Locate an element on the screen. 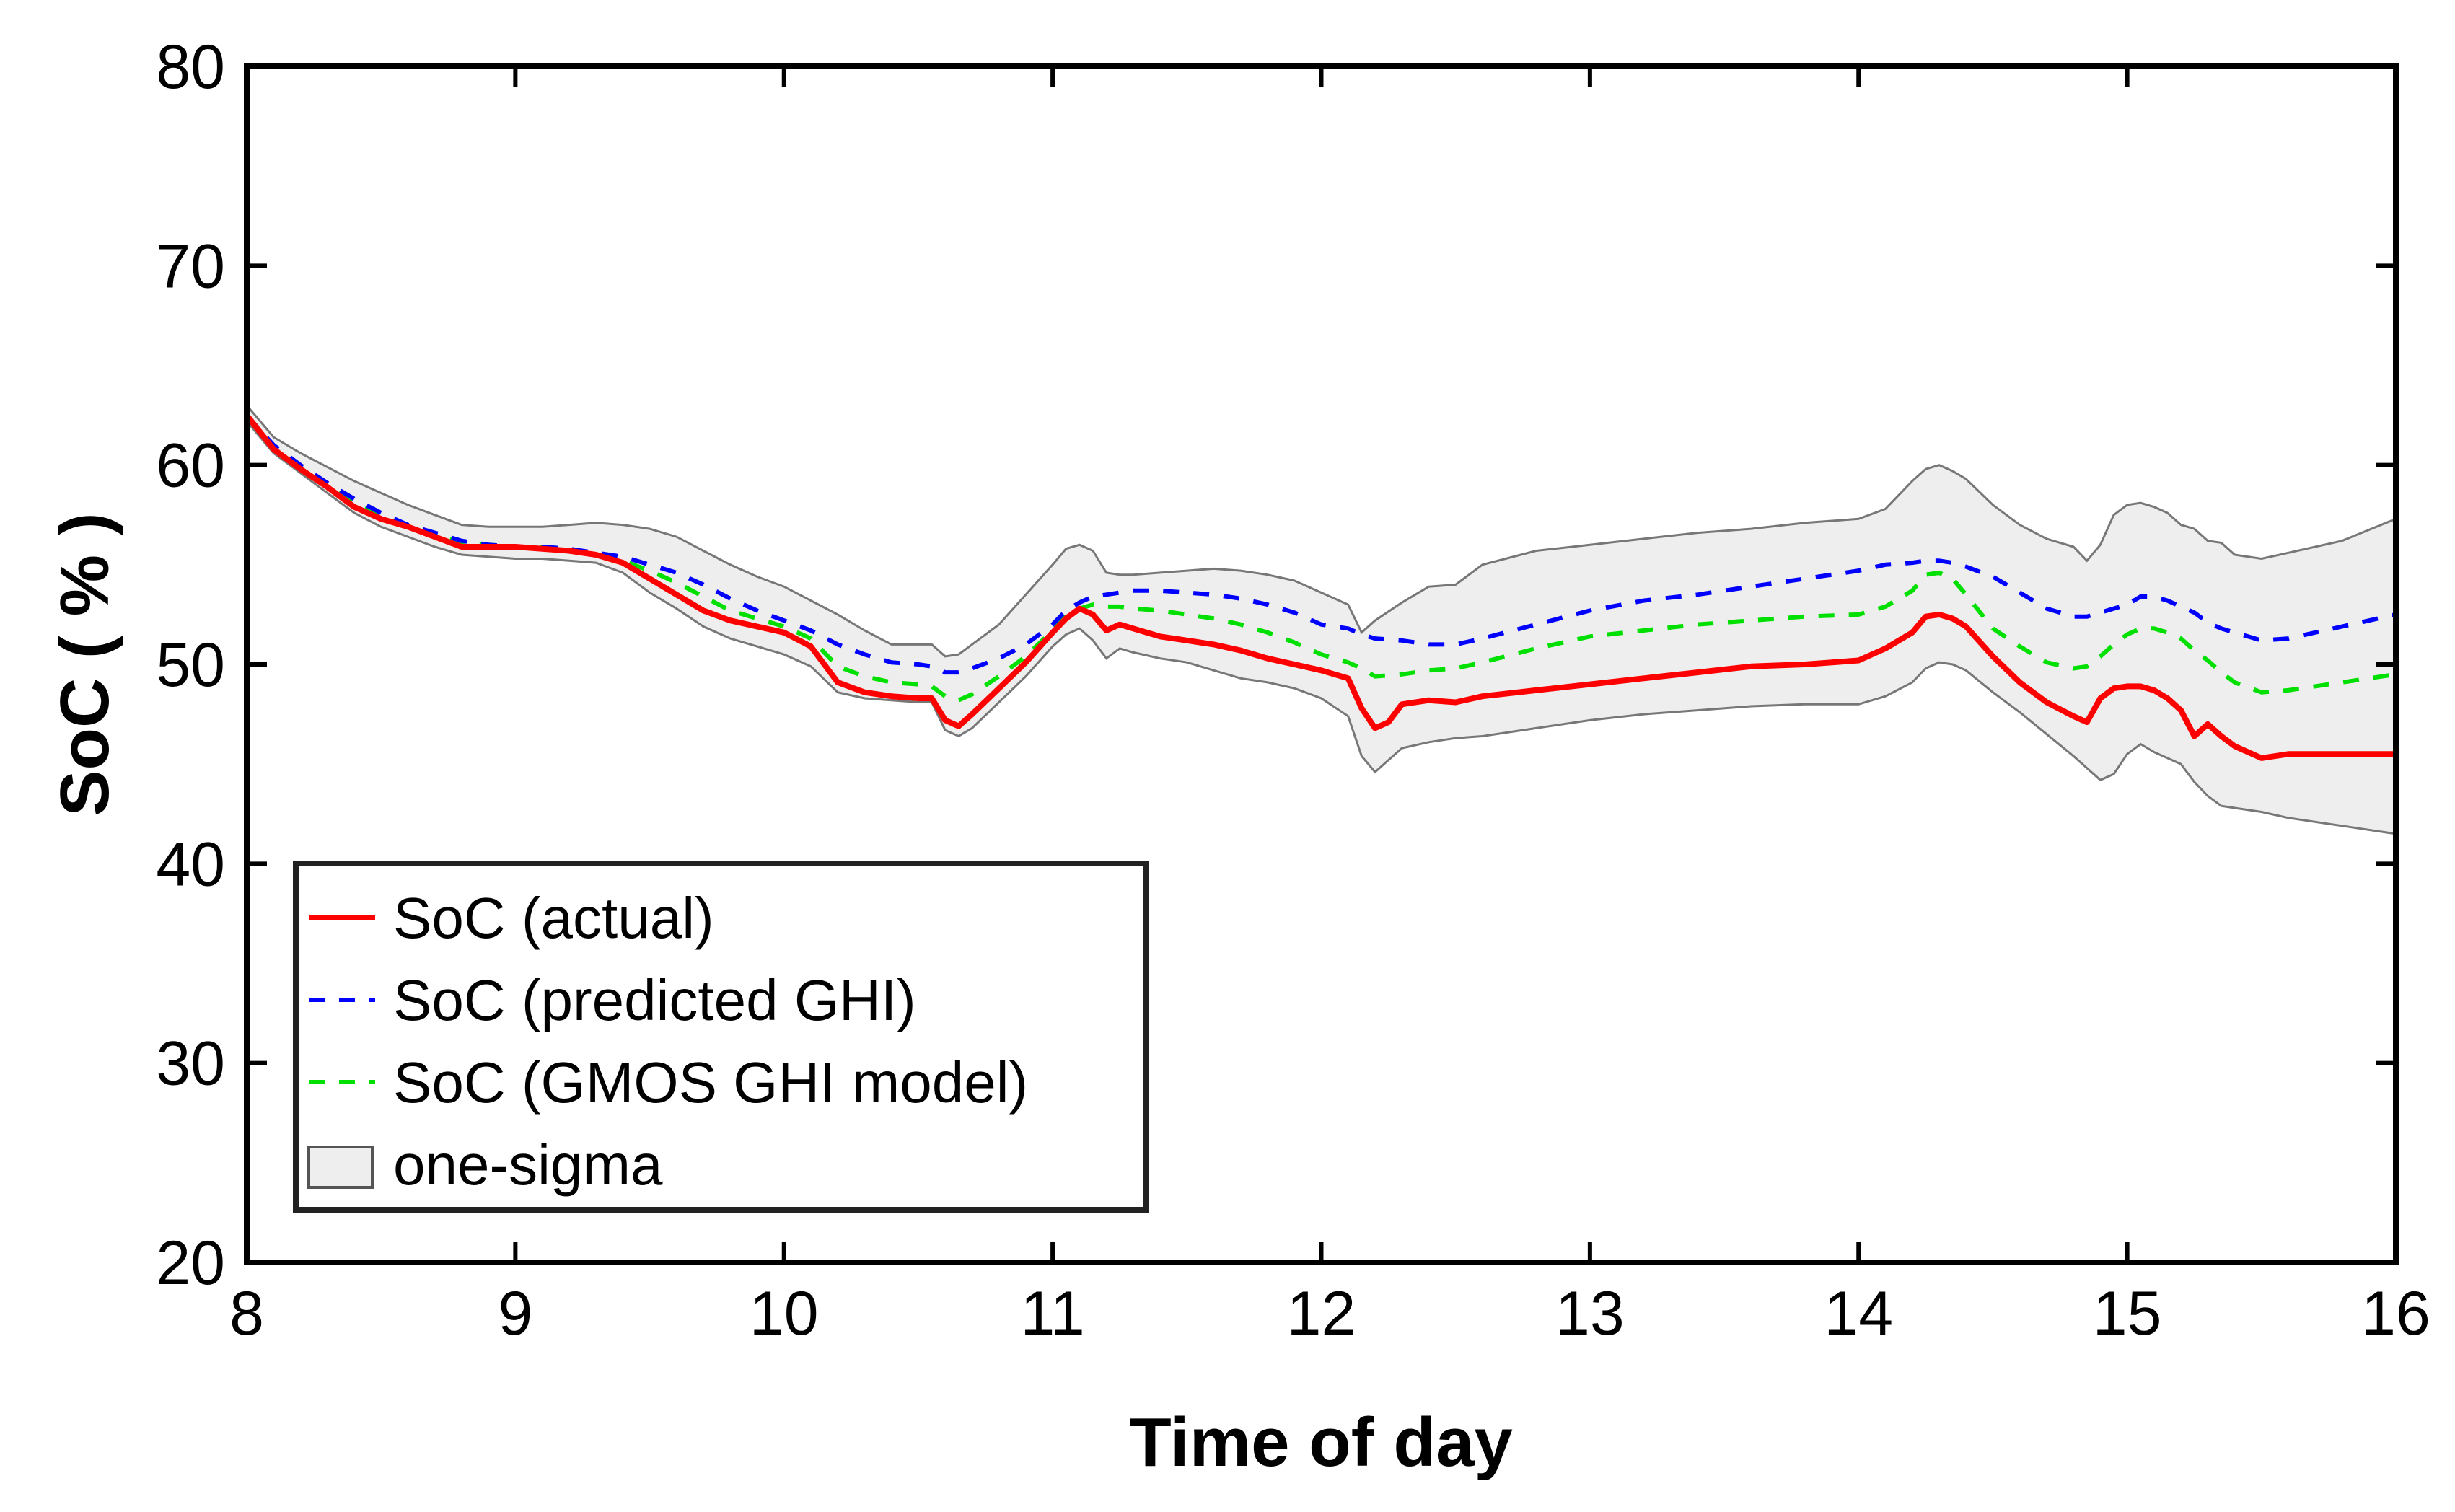  y-tick-label: 70 is located at coordinates (190, 266).